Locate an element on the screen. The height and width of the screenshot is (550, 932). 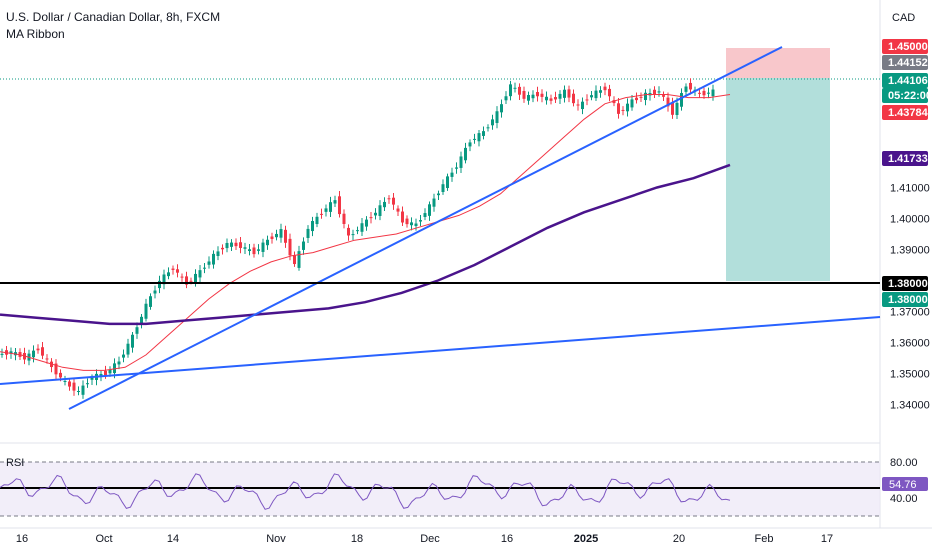
indicator-name: MA Ribbon is located at coordinates (35, 34).